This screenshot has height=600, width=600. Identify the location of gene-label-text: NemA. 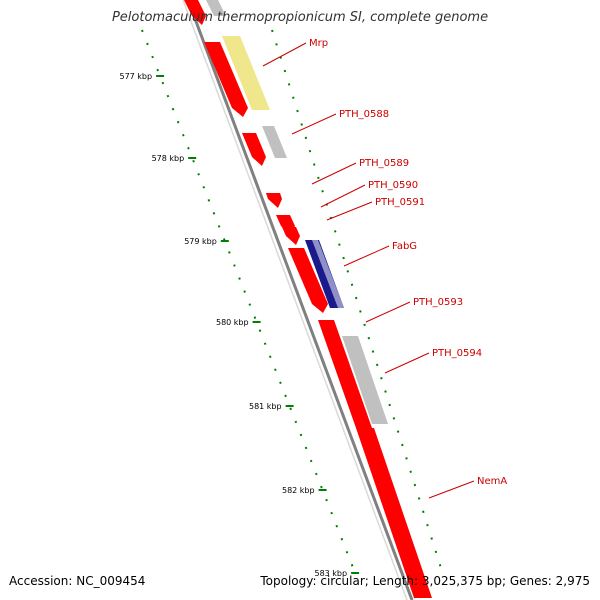
(492, 481).